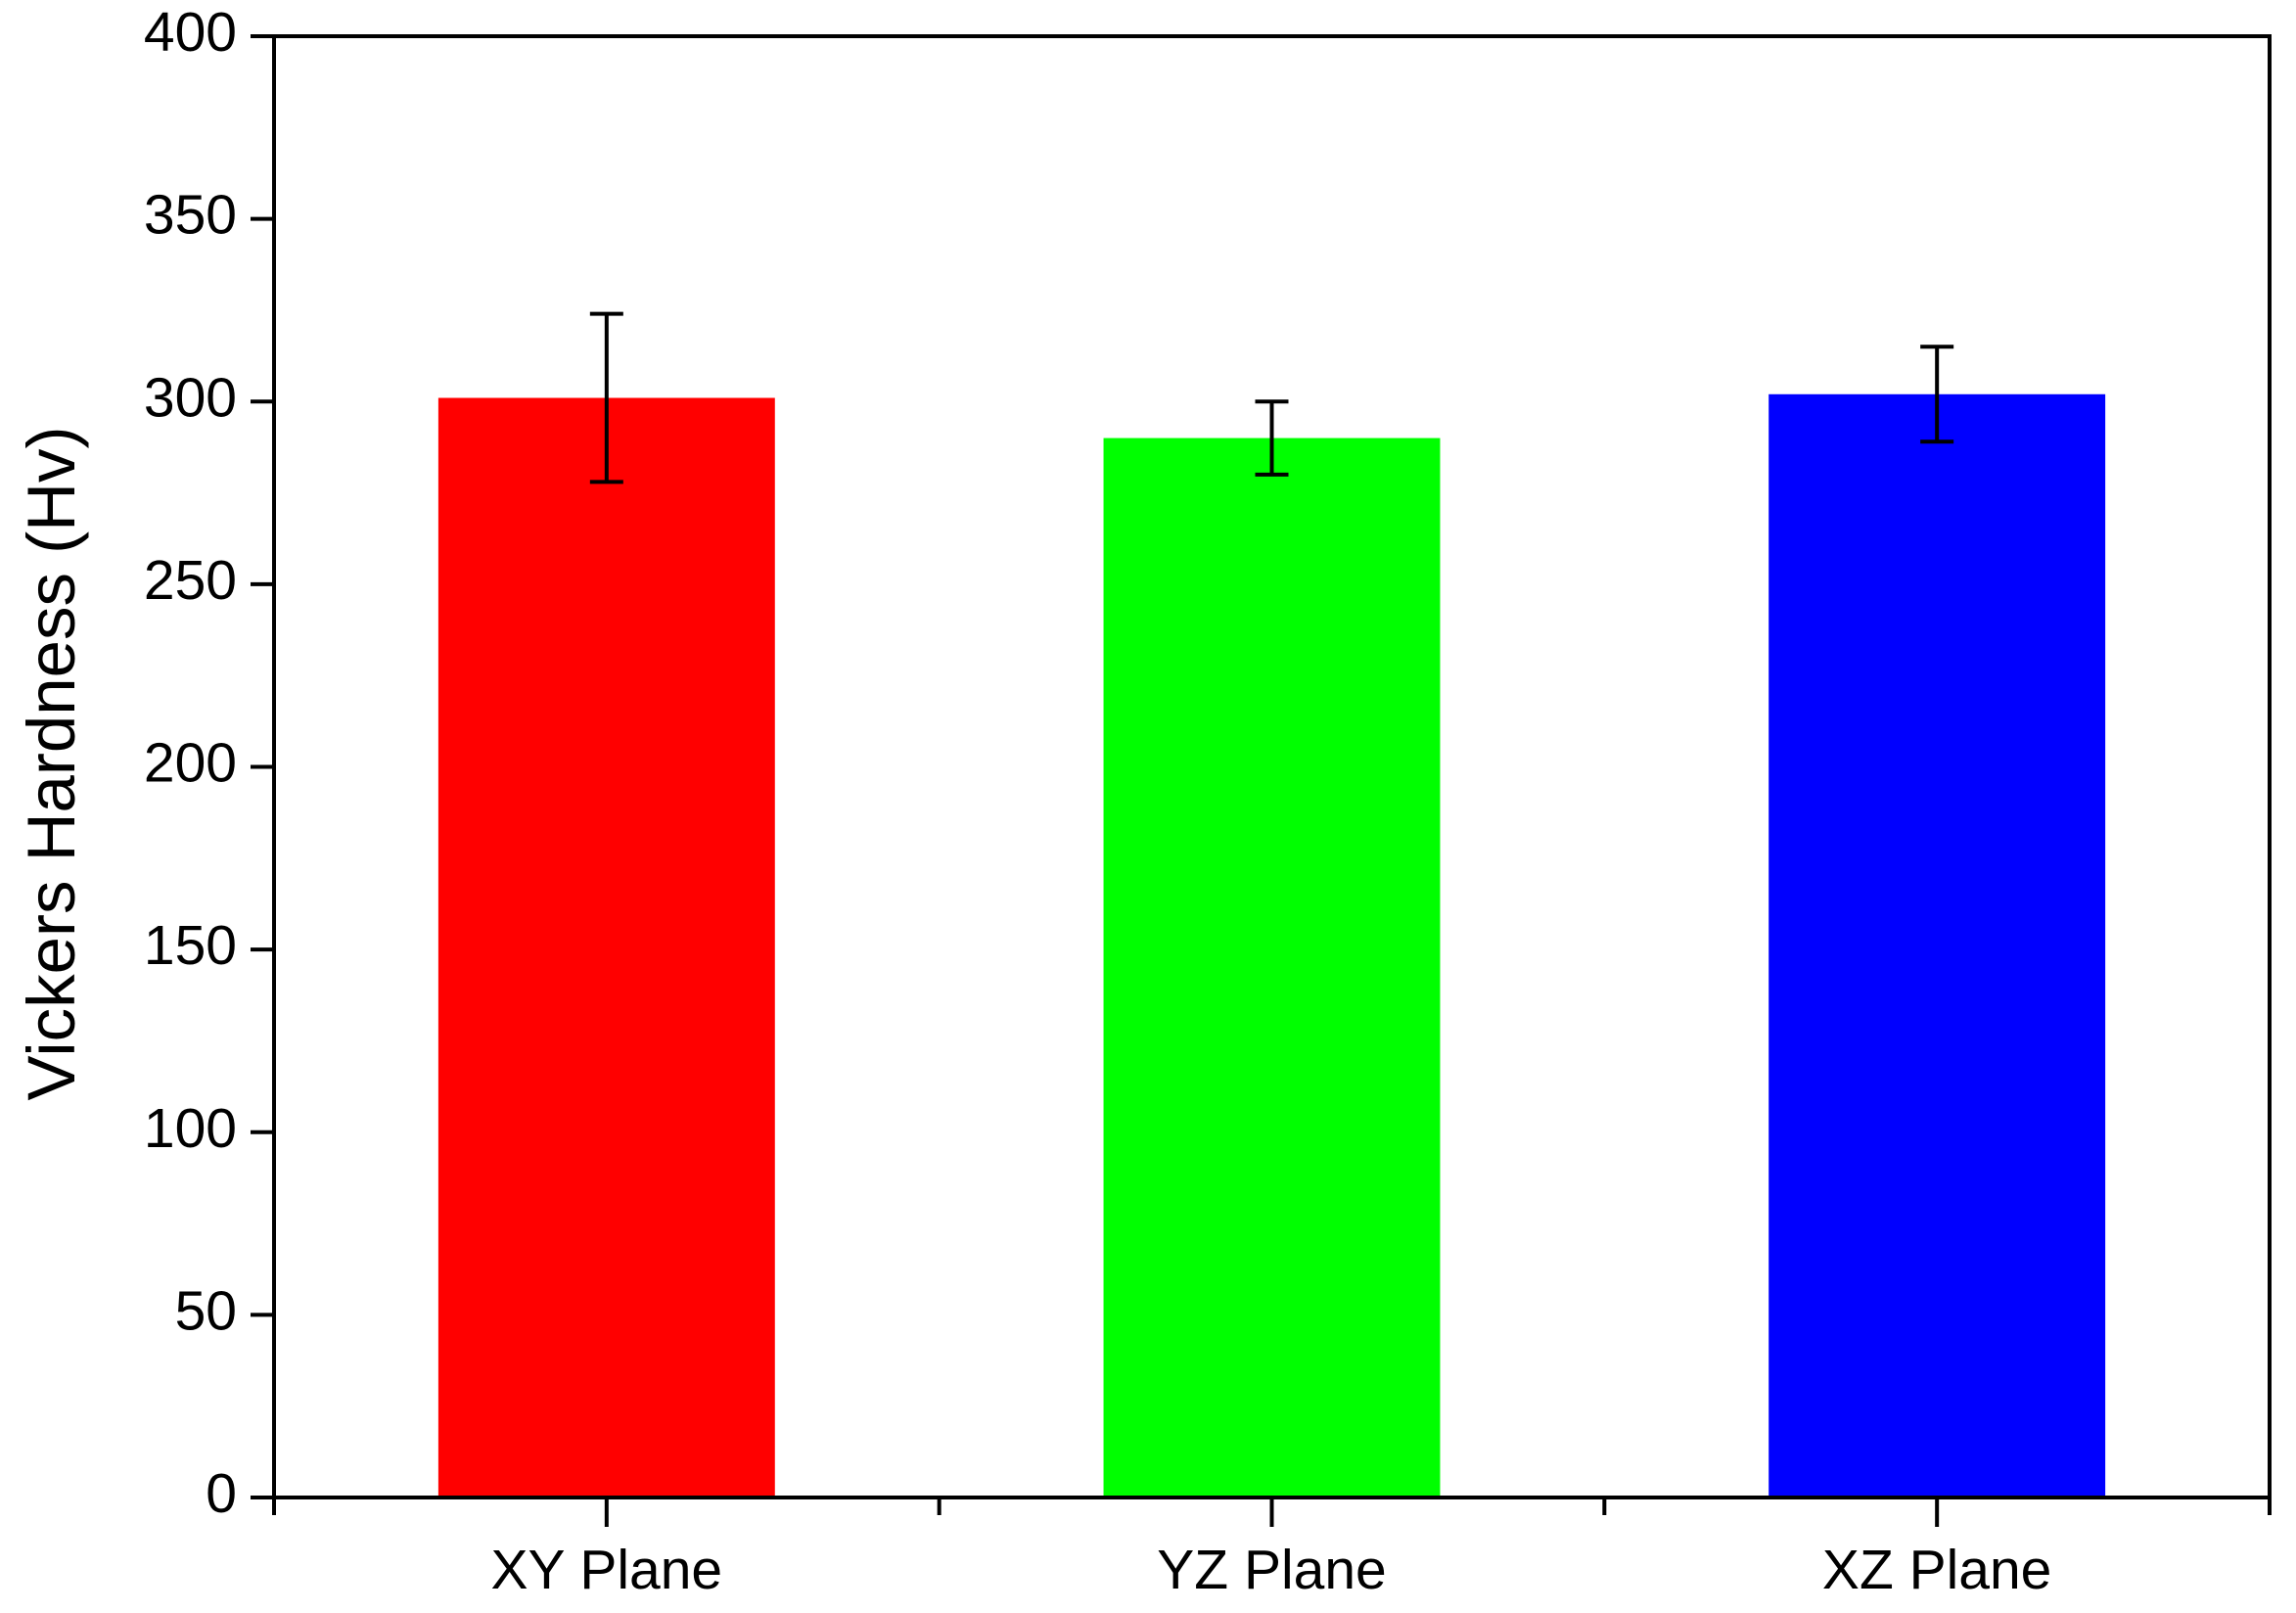 The image size is (2296, 1613). What do you see at coordinates (1936, 1570) in the screenshot?
I see `x-tick-label: XZ Plane` at bounding box center [1936, 1570].